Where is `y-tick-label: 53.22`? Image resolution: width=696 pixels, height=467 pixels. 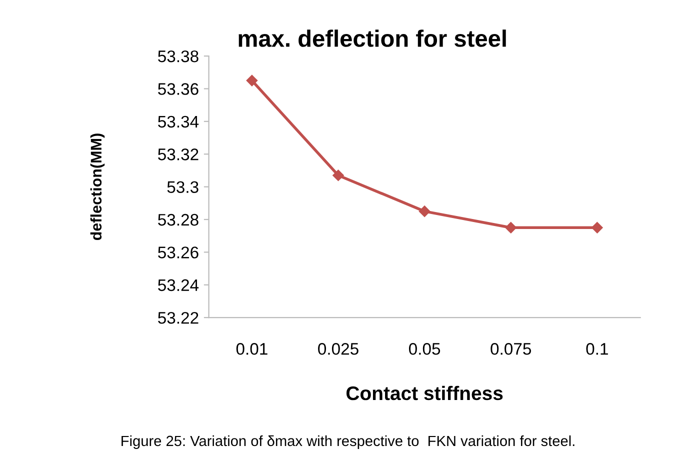 y-tick-label: 53.22 is located at coordinates (178, 318).